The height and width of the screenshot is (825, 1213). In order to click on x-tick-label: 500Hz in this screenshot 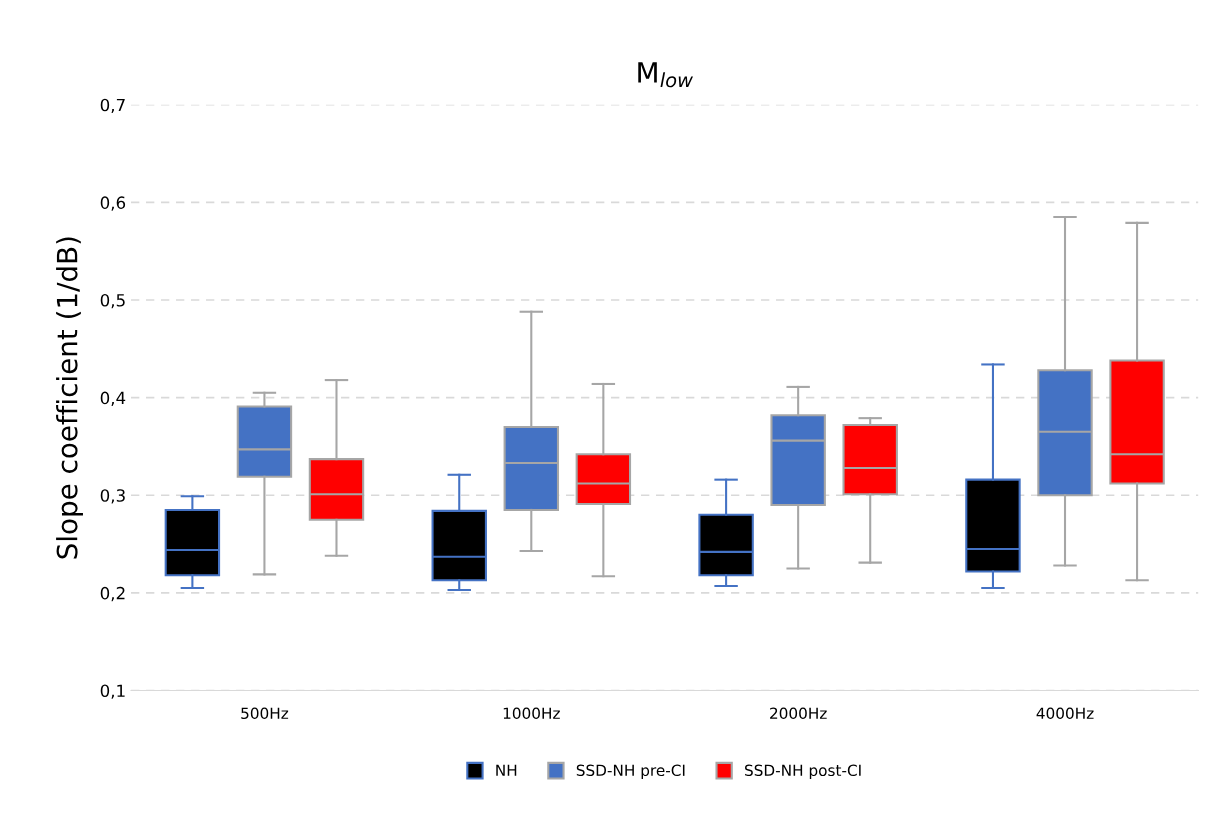, I will do `click(265, 713)`.